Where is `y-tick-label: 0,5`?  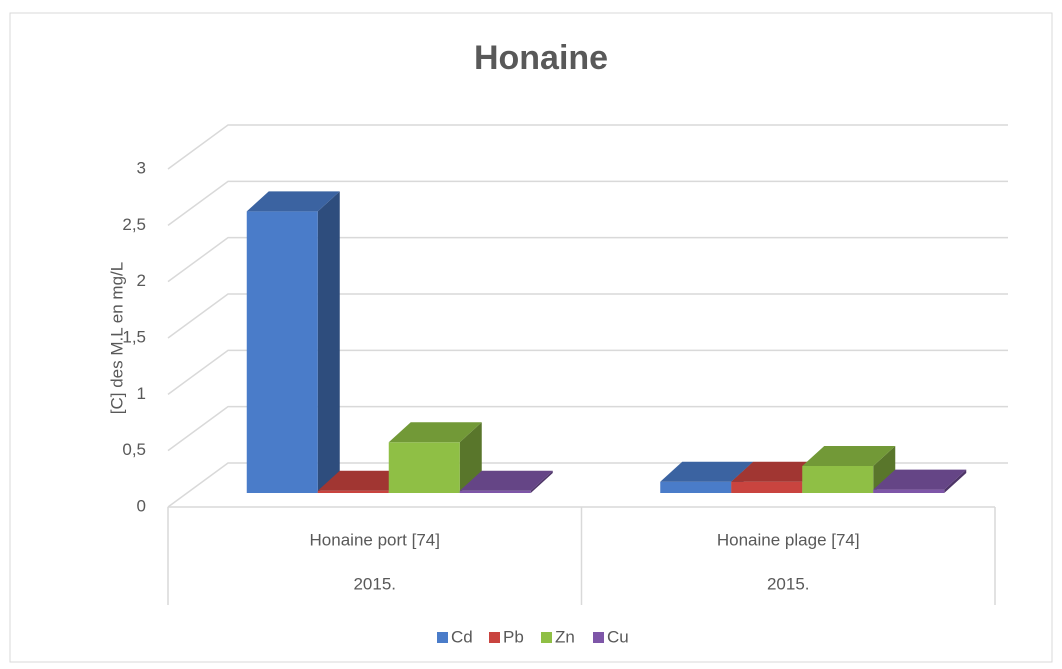
y-tick-label: 0,5 is located at coordinates (134, 449).